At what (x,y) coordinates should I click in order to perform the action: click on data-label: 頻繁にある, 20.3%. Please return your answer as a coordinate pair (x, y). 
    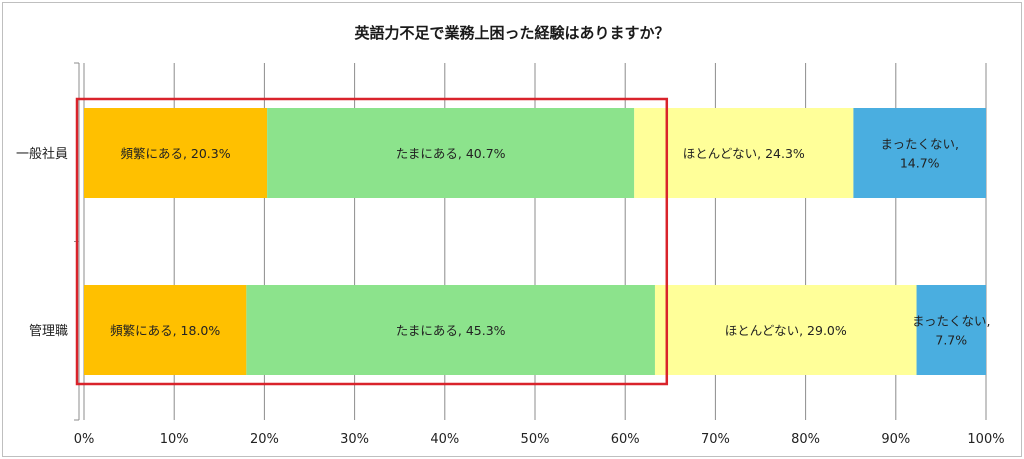
    Looking at the image, I should click on (175, 153).